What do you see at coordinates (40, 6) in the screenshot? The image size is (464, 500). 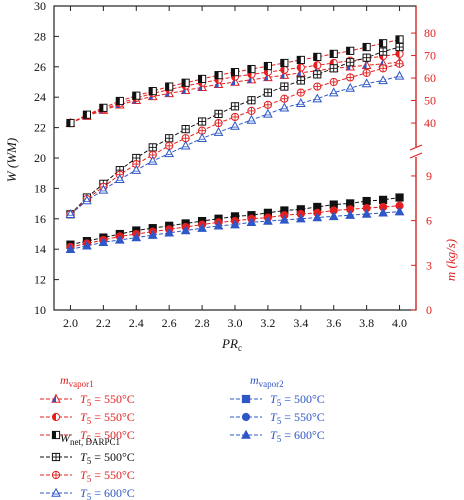 I see `y-left-tick-label: 30` at bounding box center [40, 6].